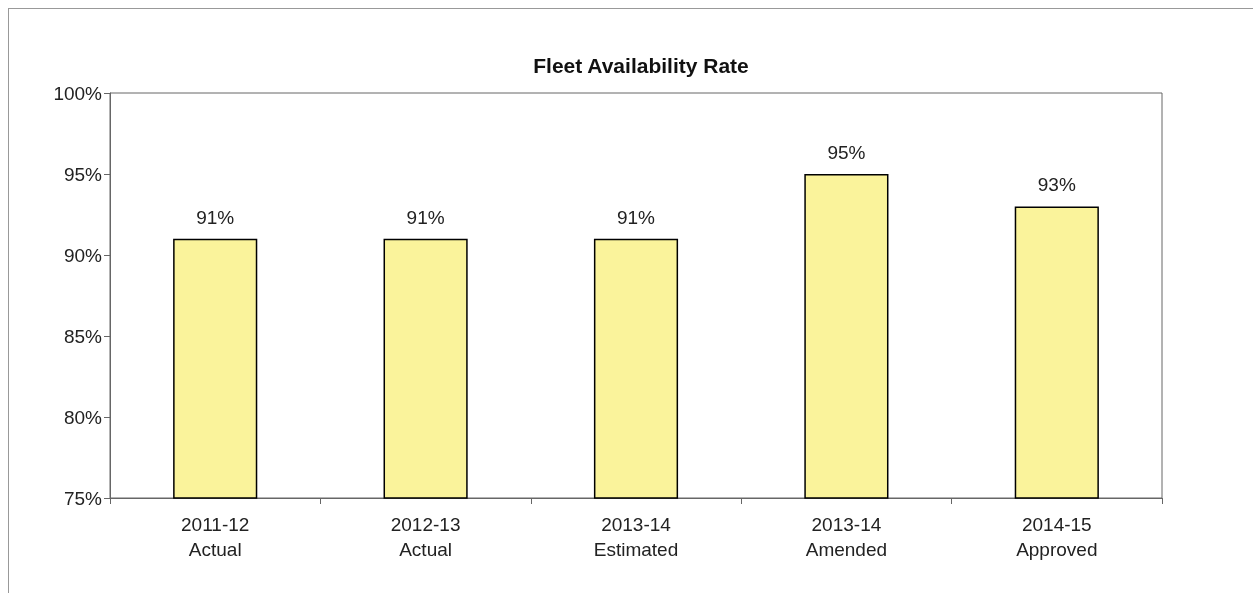 Image resolution: width=1253 pixels, height=593 pixels. What do you see at coordinates (1057, 537) in the screenshot?
I see `x-tick-label: 2014-15 Approved` at bounding box center [1057, 537].